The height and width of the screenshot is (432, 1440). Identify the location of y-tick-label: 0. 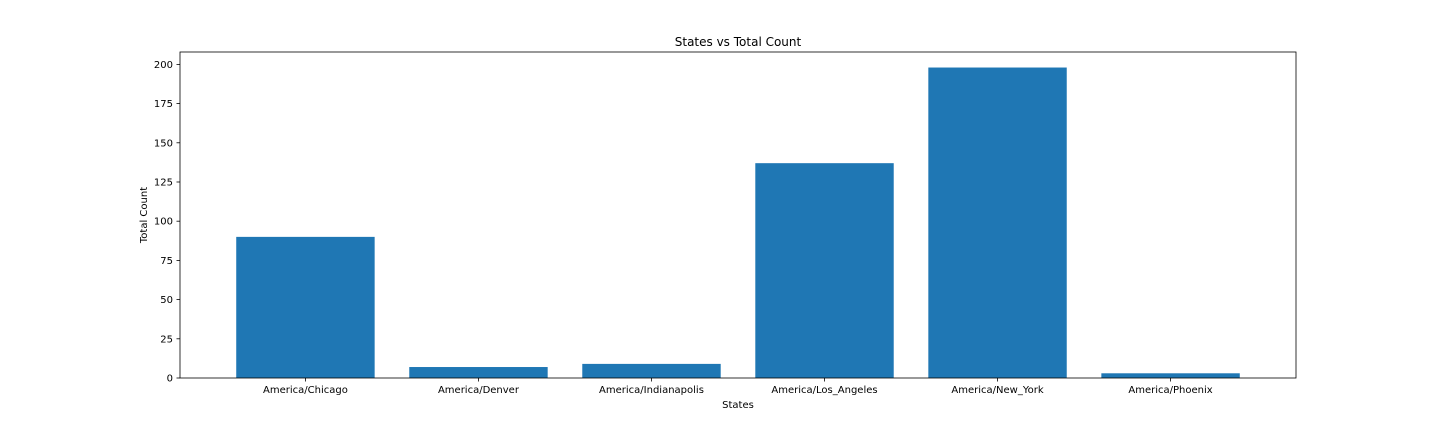
(170, 379).